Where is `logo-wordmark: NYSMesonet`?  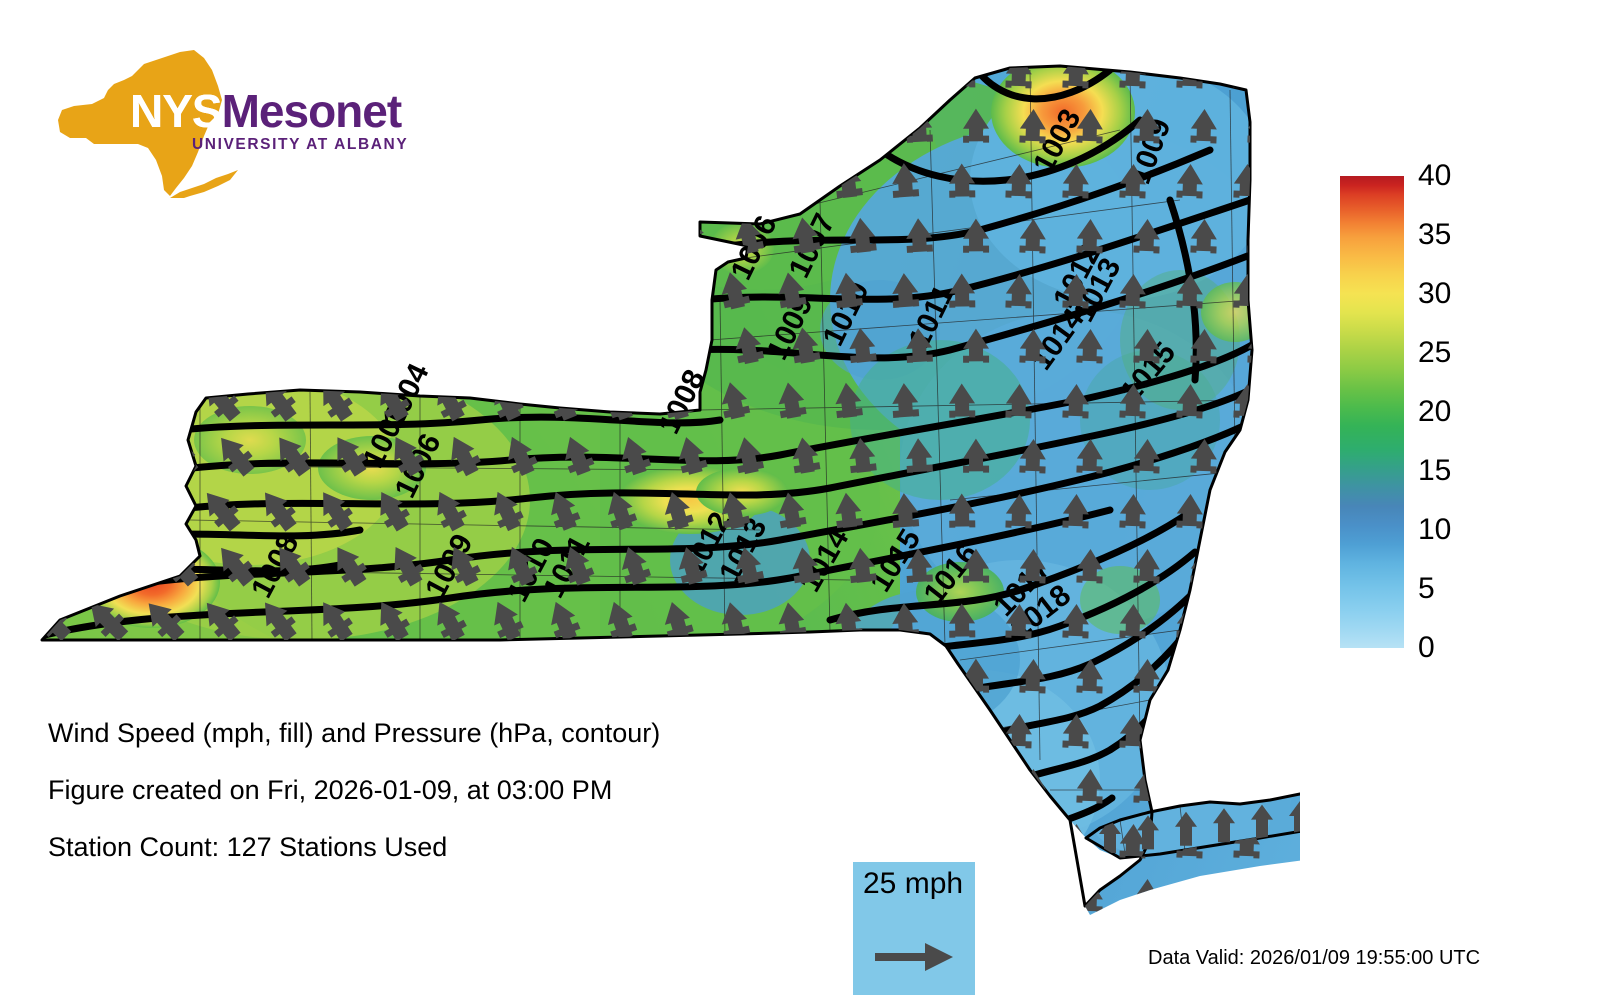 logo-wordmark: NYSMesonet is located at coordinates (266, 111).